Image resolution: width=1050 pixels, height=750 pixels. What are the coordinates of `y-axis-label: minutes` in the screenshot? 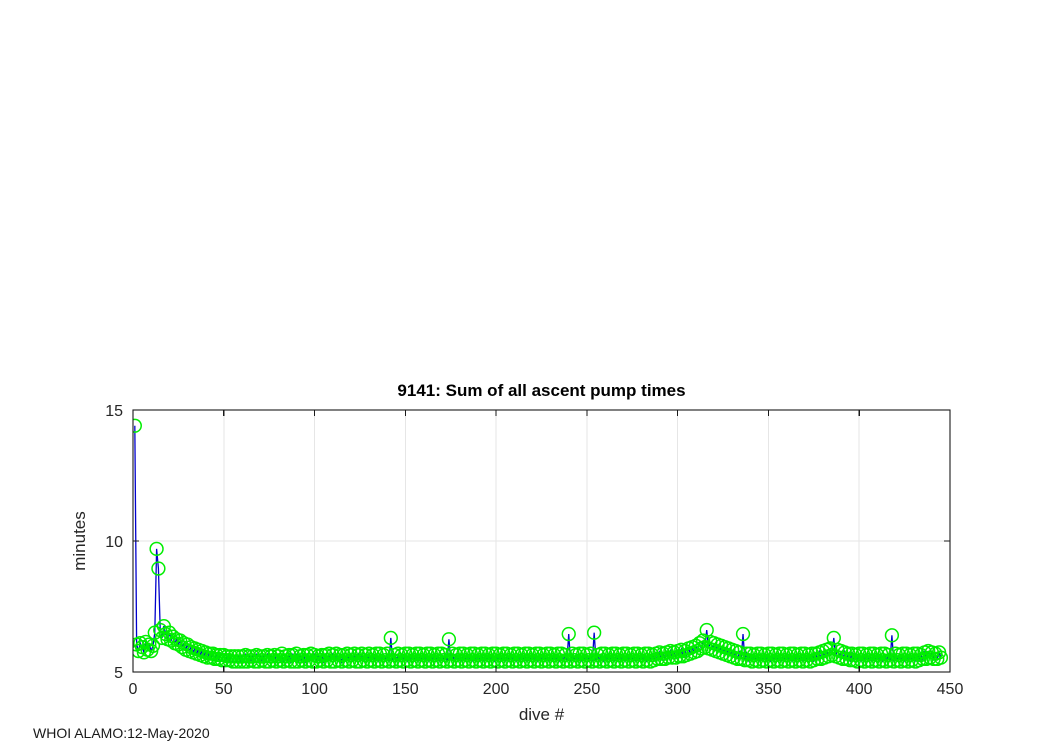 It's located at (79, 541).